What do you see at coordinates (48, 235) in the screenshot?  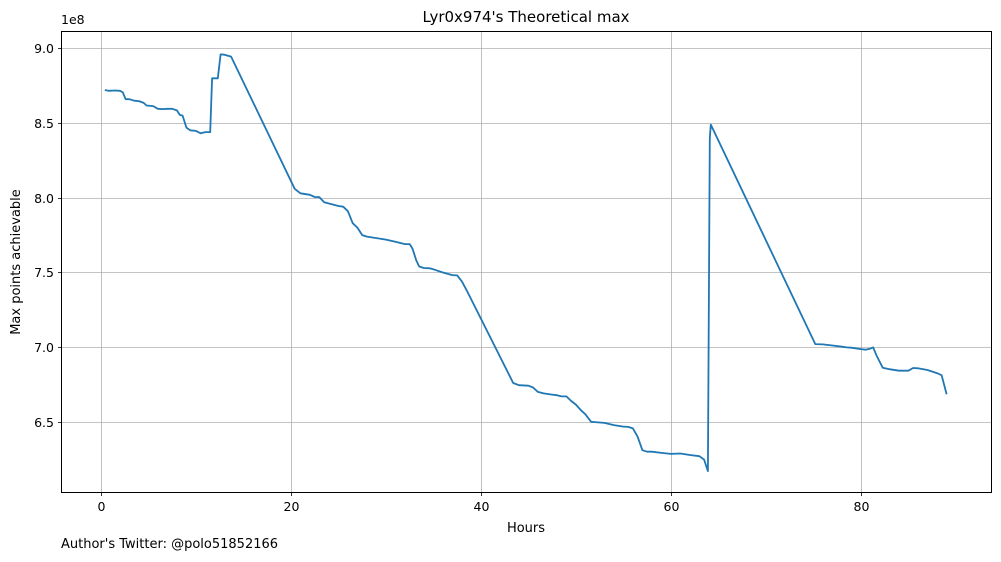 I see `y-axis: 6.5 7.0 7.5 8.0 8.5 9.0` at bounding box center [48, 235].